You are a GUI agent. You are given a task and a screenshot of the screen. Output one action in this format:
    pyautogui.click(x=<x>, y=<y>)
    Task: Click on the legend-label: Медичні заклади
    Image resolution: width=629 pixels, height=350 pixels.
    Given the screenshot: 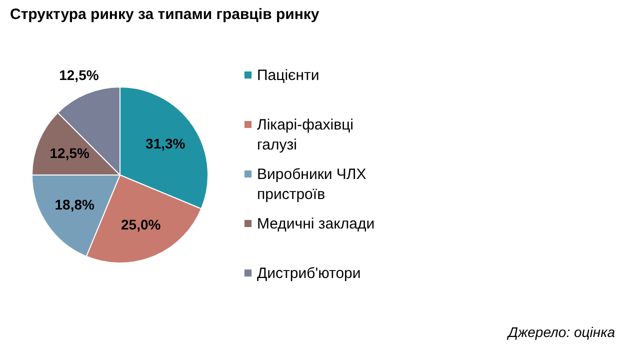 What is the action you would take?
    pyautogui.click(x=316, y=224)
    